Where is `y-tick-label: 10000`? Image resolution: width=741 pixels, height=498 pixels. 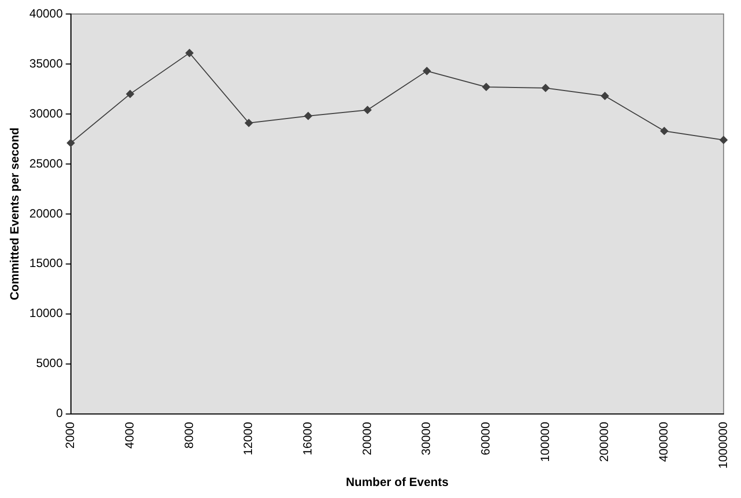
y-tick-label: 10000 is located at coordinates (46, 313).